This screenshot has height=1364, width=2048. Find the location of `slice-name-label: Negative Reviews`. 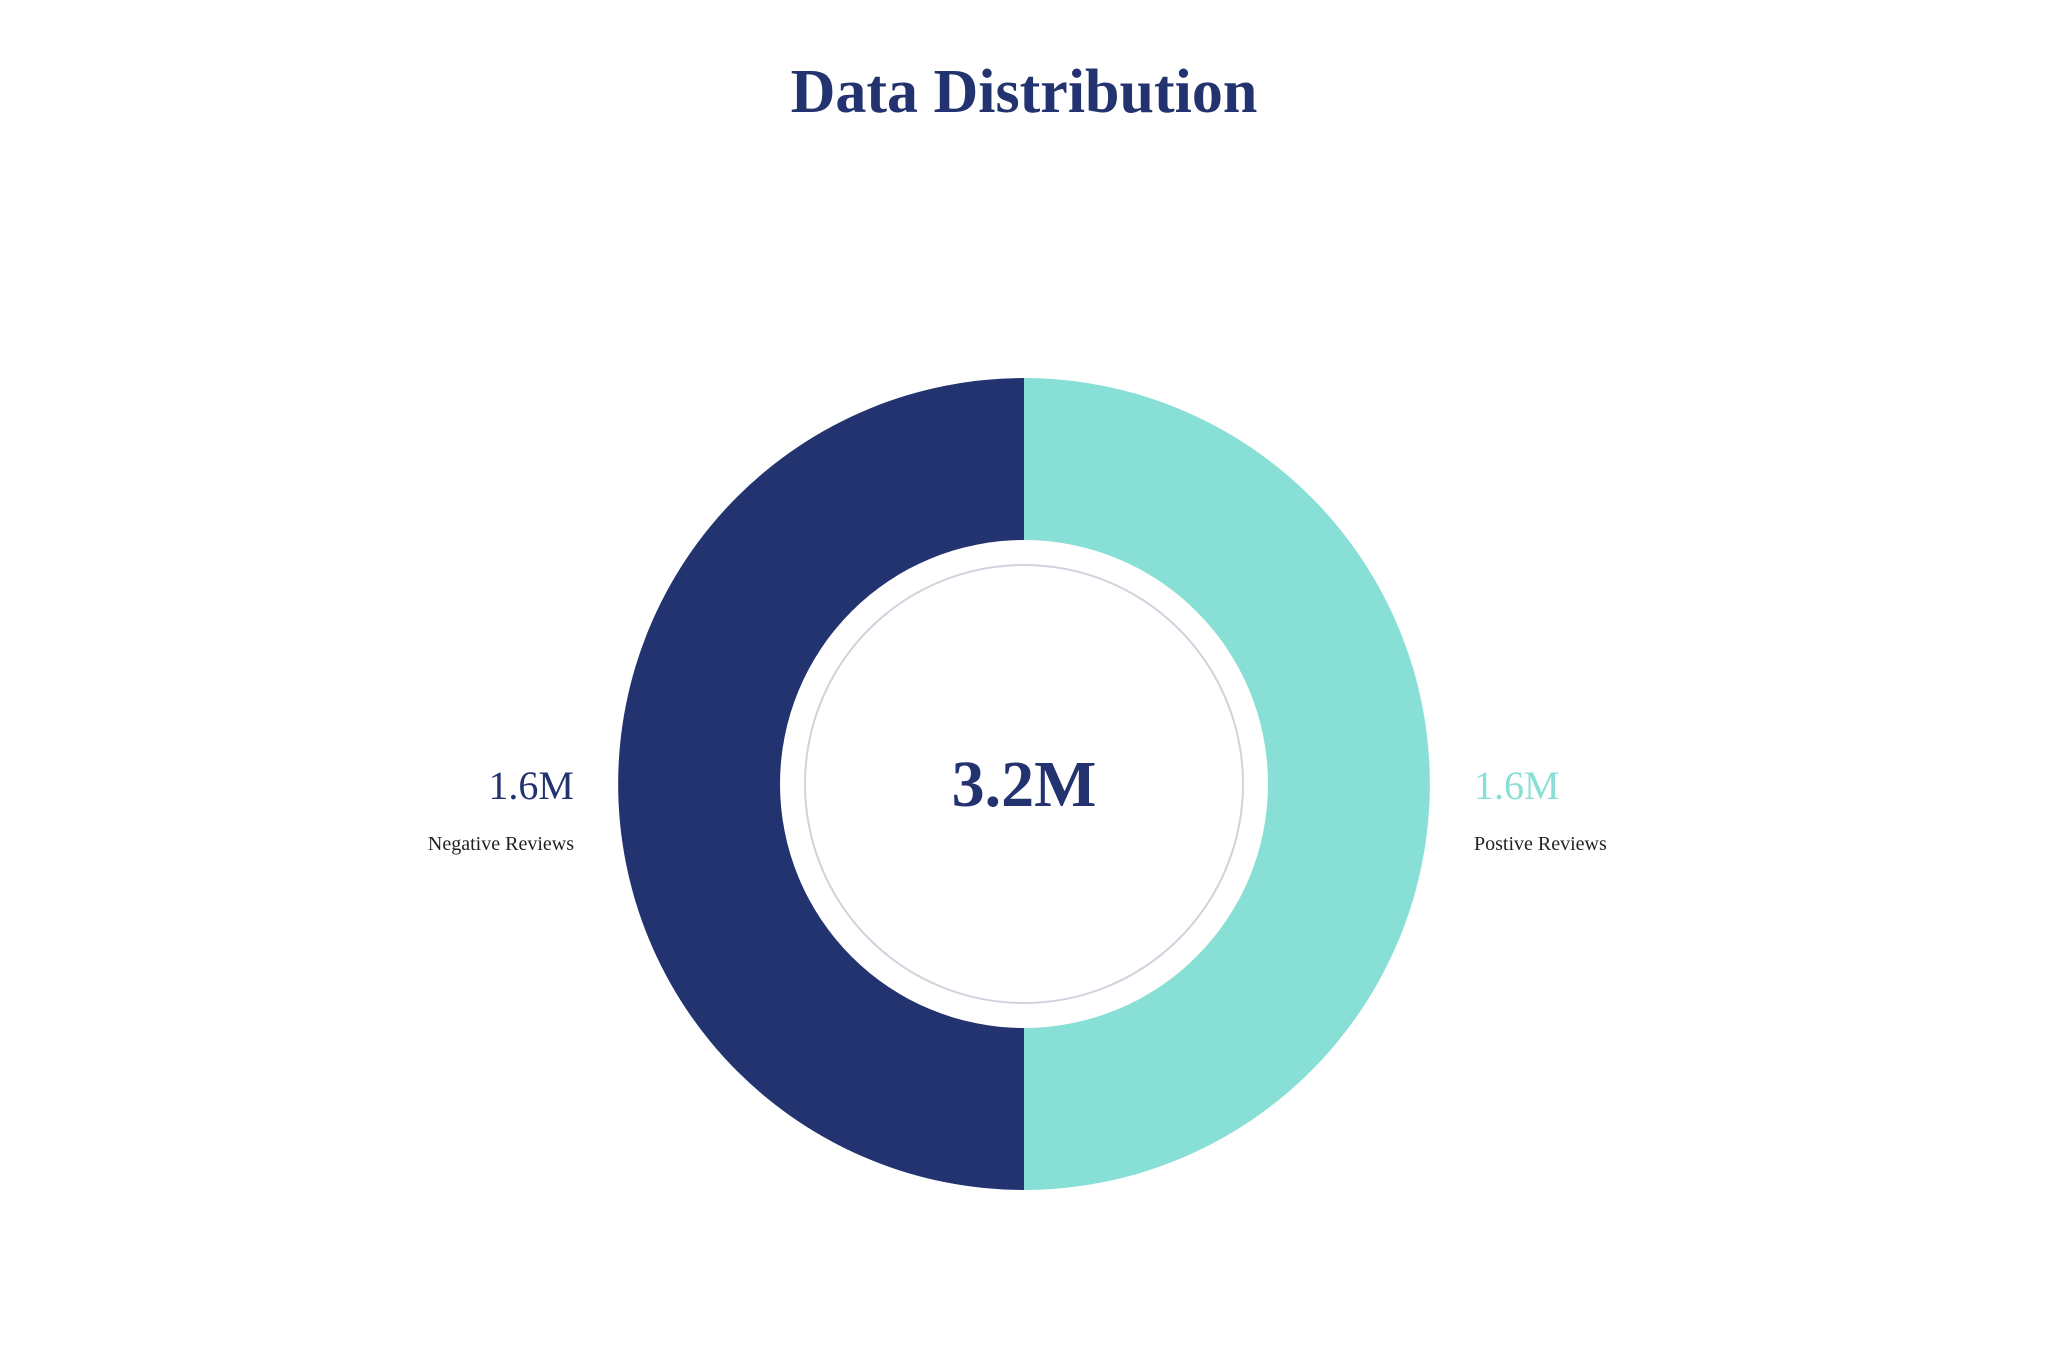

slice-name-label: Negative Reviews is located at coordinates (501, 844).